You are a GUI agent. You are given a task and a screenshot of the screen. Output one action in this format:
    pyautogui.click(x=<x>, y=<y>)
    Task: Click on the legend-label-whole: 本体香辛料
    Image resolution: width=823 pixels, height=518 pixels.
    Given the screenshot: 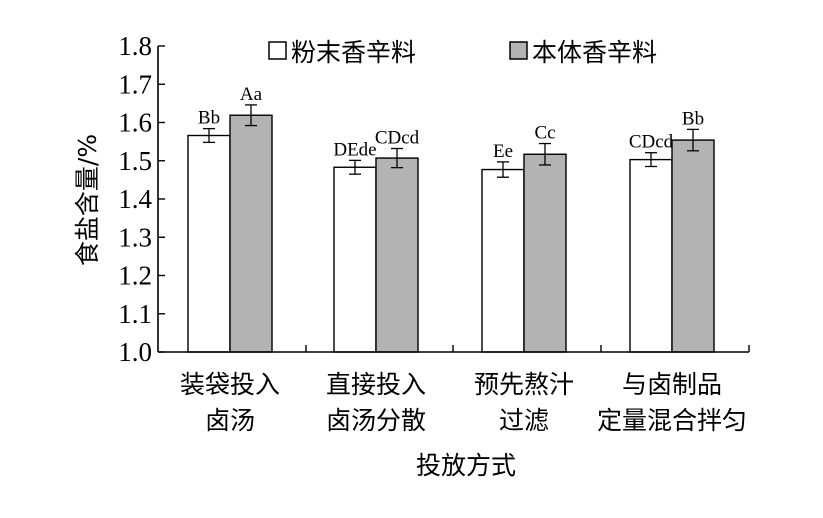 What is the action you would take?
    pyautogui.click(x=594, y=52)
    